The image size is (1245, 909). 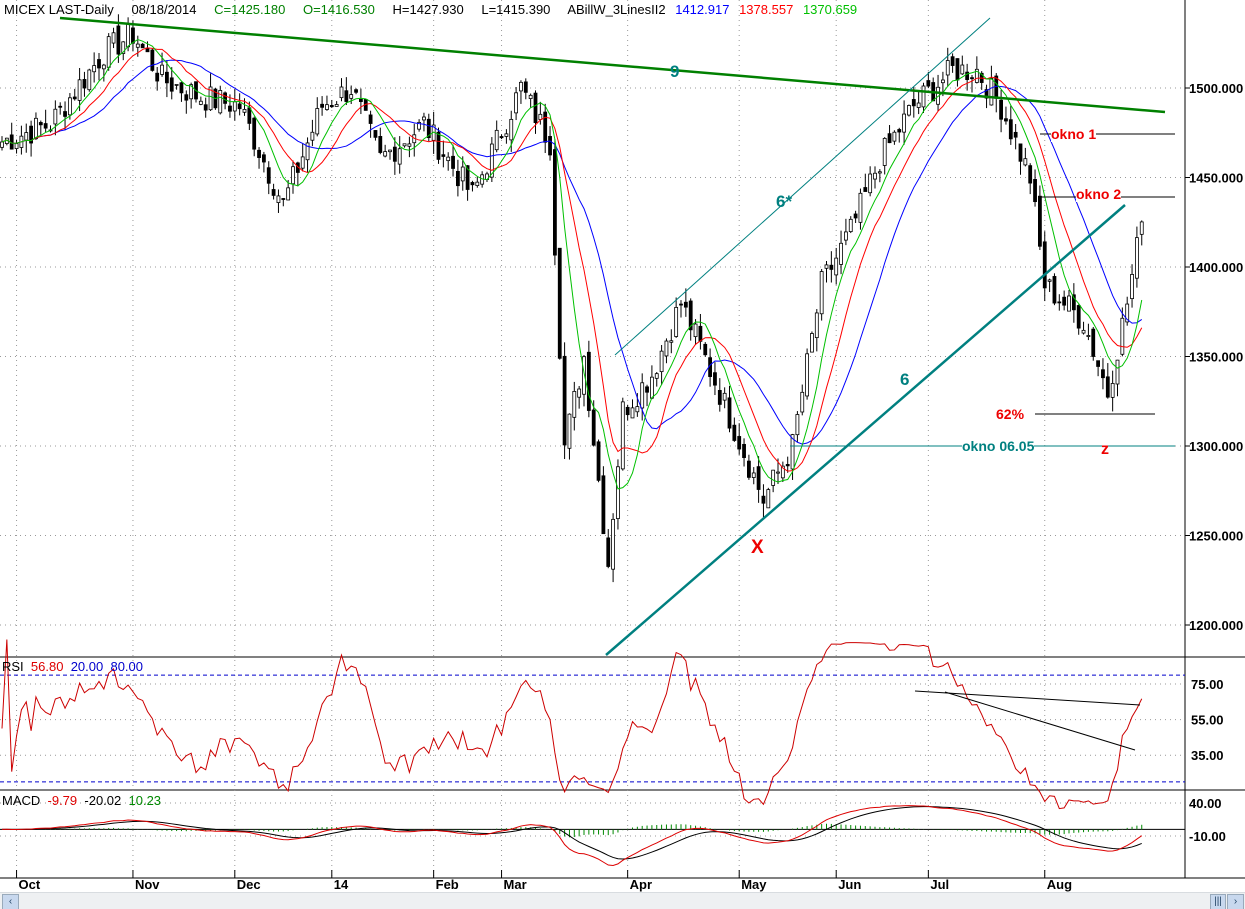 I want to click on scroll-left-icon: ‹, so click(x=10, y=901).